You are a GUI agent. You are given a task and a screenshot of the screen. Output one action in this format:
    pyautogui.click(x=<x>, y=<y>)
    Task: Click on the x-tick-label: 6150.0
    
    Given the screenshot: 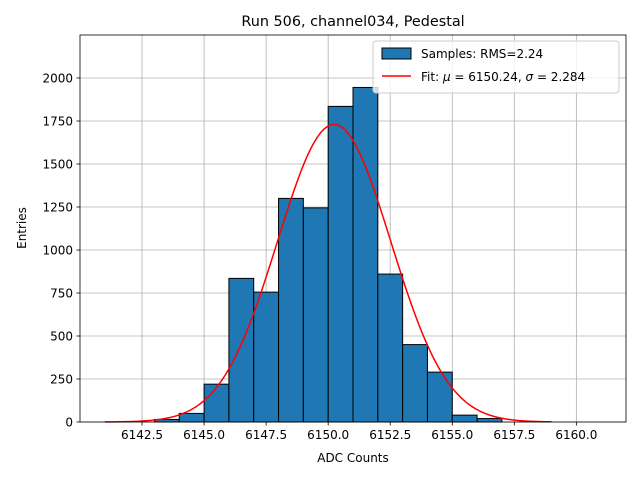 What is the action you would take?
    pyautogui.click(x=328, y=435)
    